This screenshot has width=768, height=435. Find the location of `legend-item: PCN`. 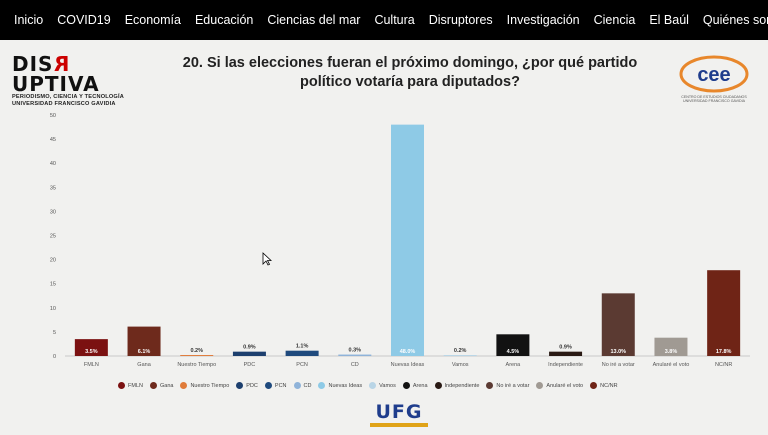

legend-item: PCN is located at coordinates (275, 385).